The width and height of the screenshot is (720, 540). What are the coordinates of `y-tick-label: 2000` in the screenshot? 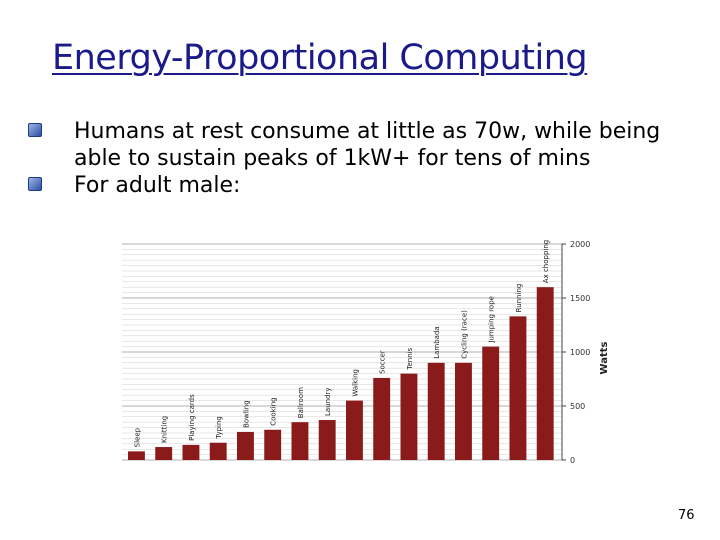 It's located at (580, 244).